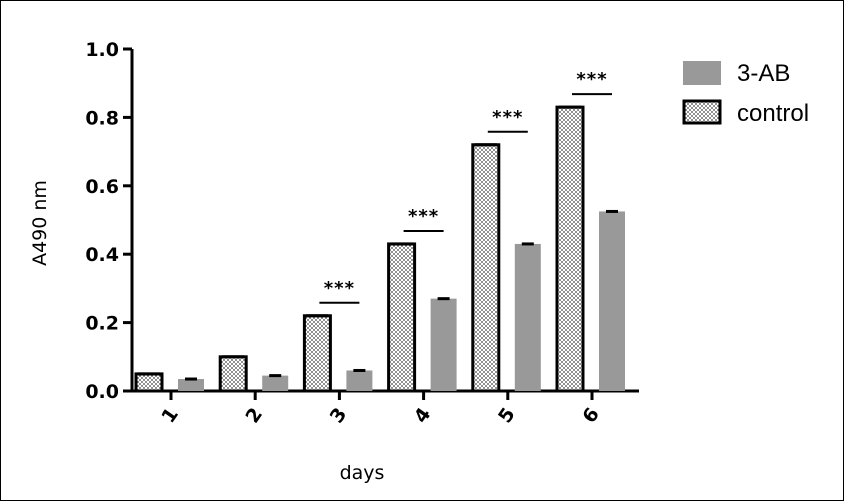  I want to click on y-tick-label: 0.6, so click(102, 187).